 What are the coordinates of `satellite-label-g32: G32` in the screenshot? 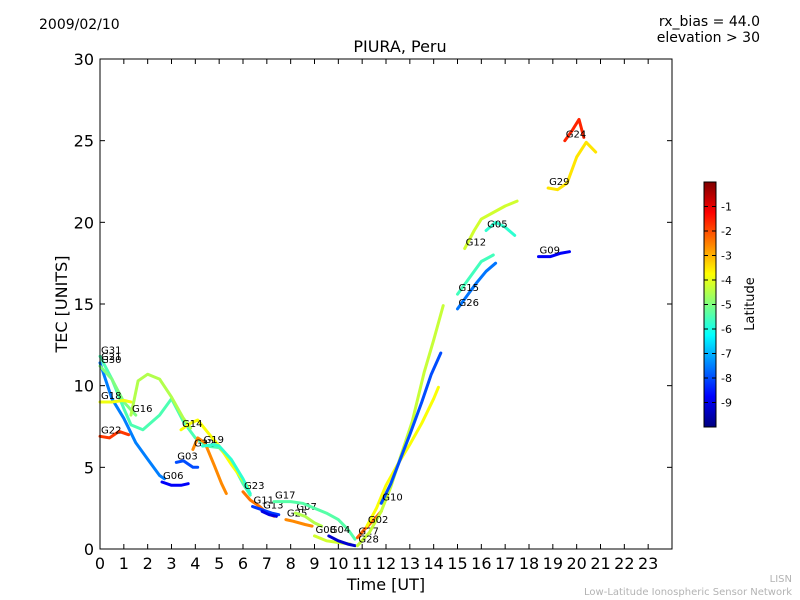 It's located at (204, 443).